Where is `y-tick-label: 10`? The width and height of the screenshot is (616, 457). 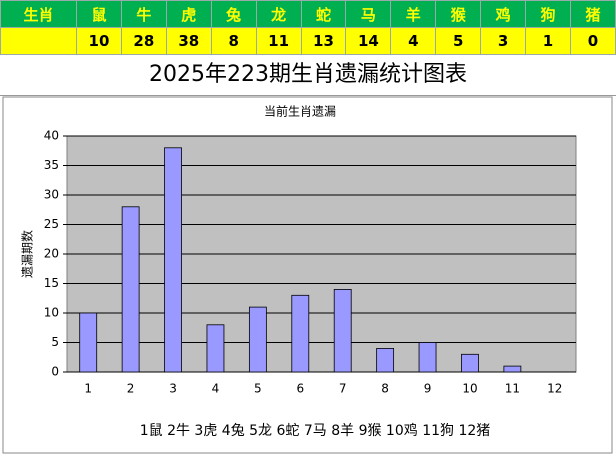
y-tick-label: 10 is located at coordinates (51, 313).